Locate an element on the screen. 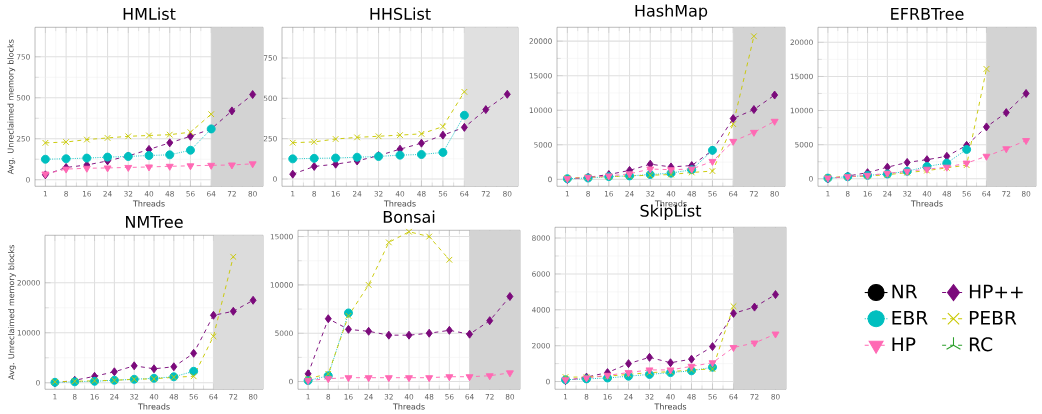 The width and height of the screenshot is (1042, 414). chart-title: NMTree is located at coordinates (154, 222).